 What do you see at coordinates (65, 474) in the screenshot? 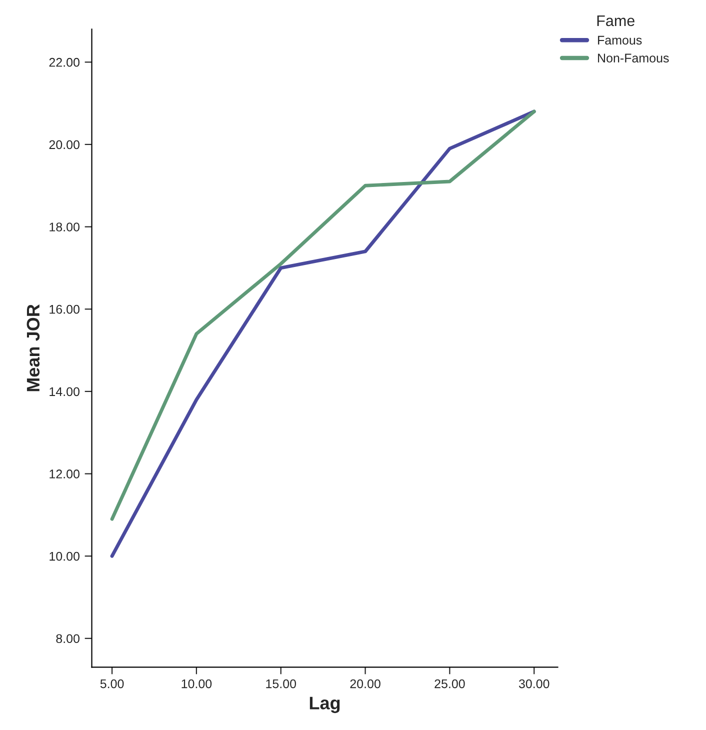
I see `y-tick-label: 12.00` at bounding box center [65, 474].